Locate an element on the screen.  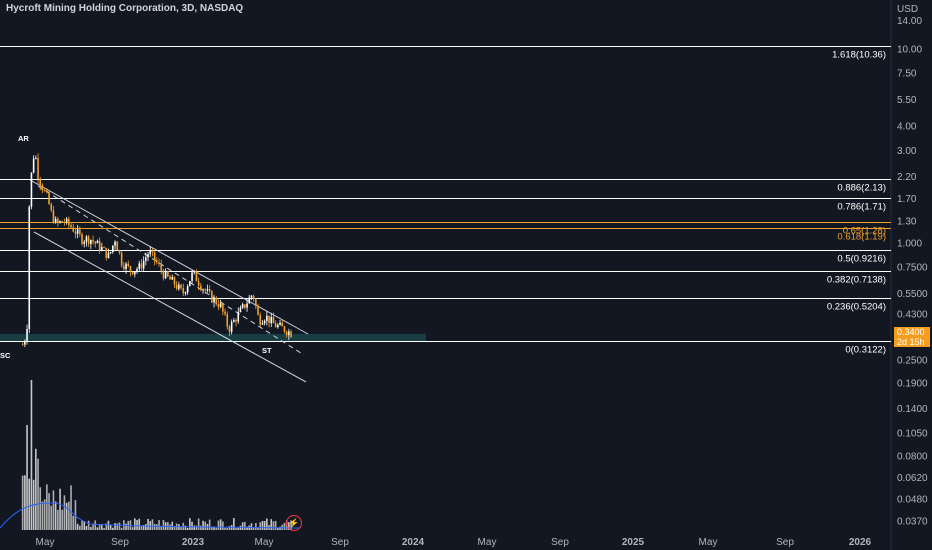
last-price-tag: 0.3400 2d 15h is located at coordinates (912, 337).